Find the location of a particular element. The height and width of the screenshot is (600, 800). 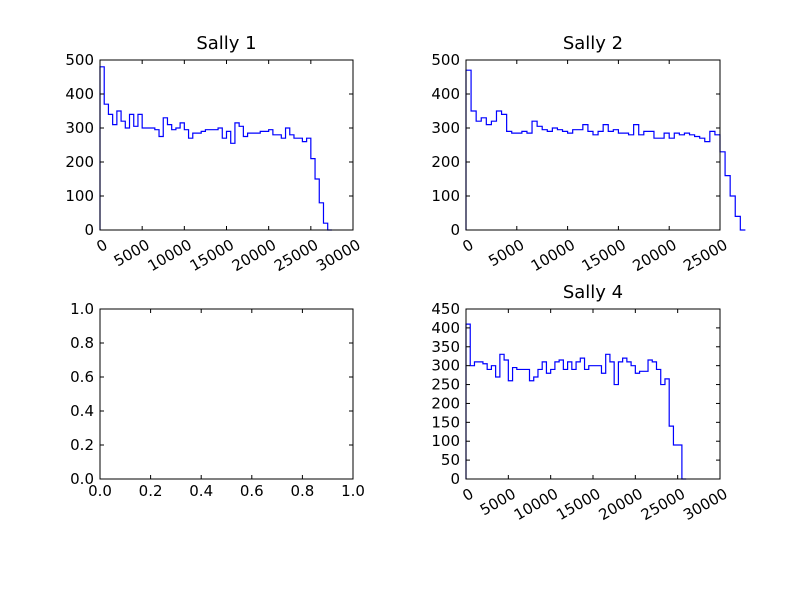

y-tick-label: 0.0 is located at coordinates (82, 479).